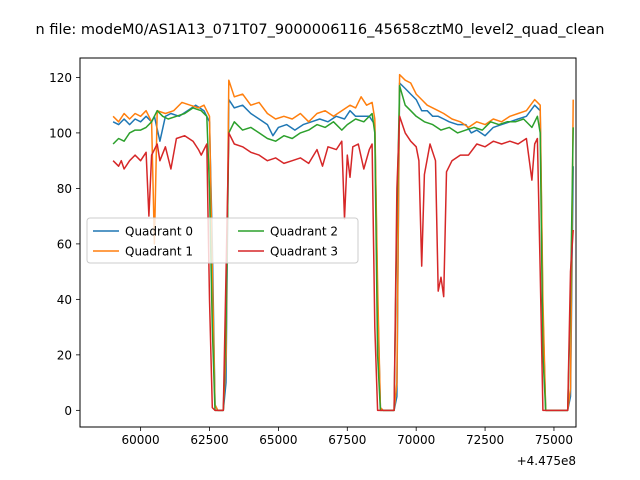  What do you see at coordinates (141, 440) in the screenshot?
I see `x-tick-label: 60000` at bounding box center [141, 440].